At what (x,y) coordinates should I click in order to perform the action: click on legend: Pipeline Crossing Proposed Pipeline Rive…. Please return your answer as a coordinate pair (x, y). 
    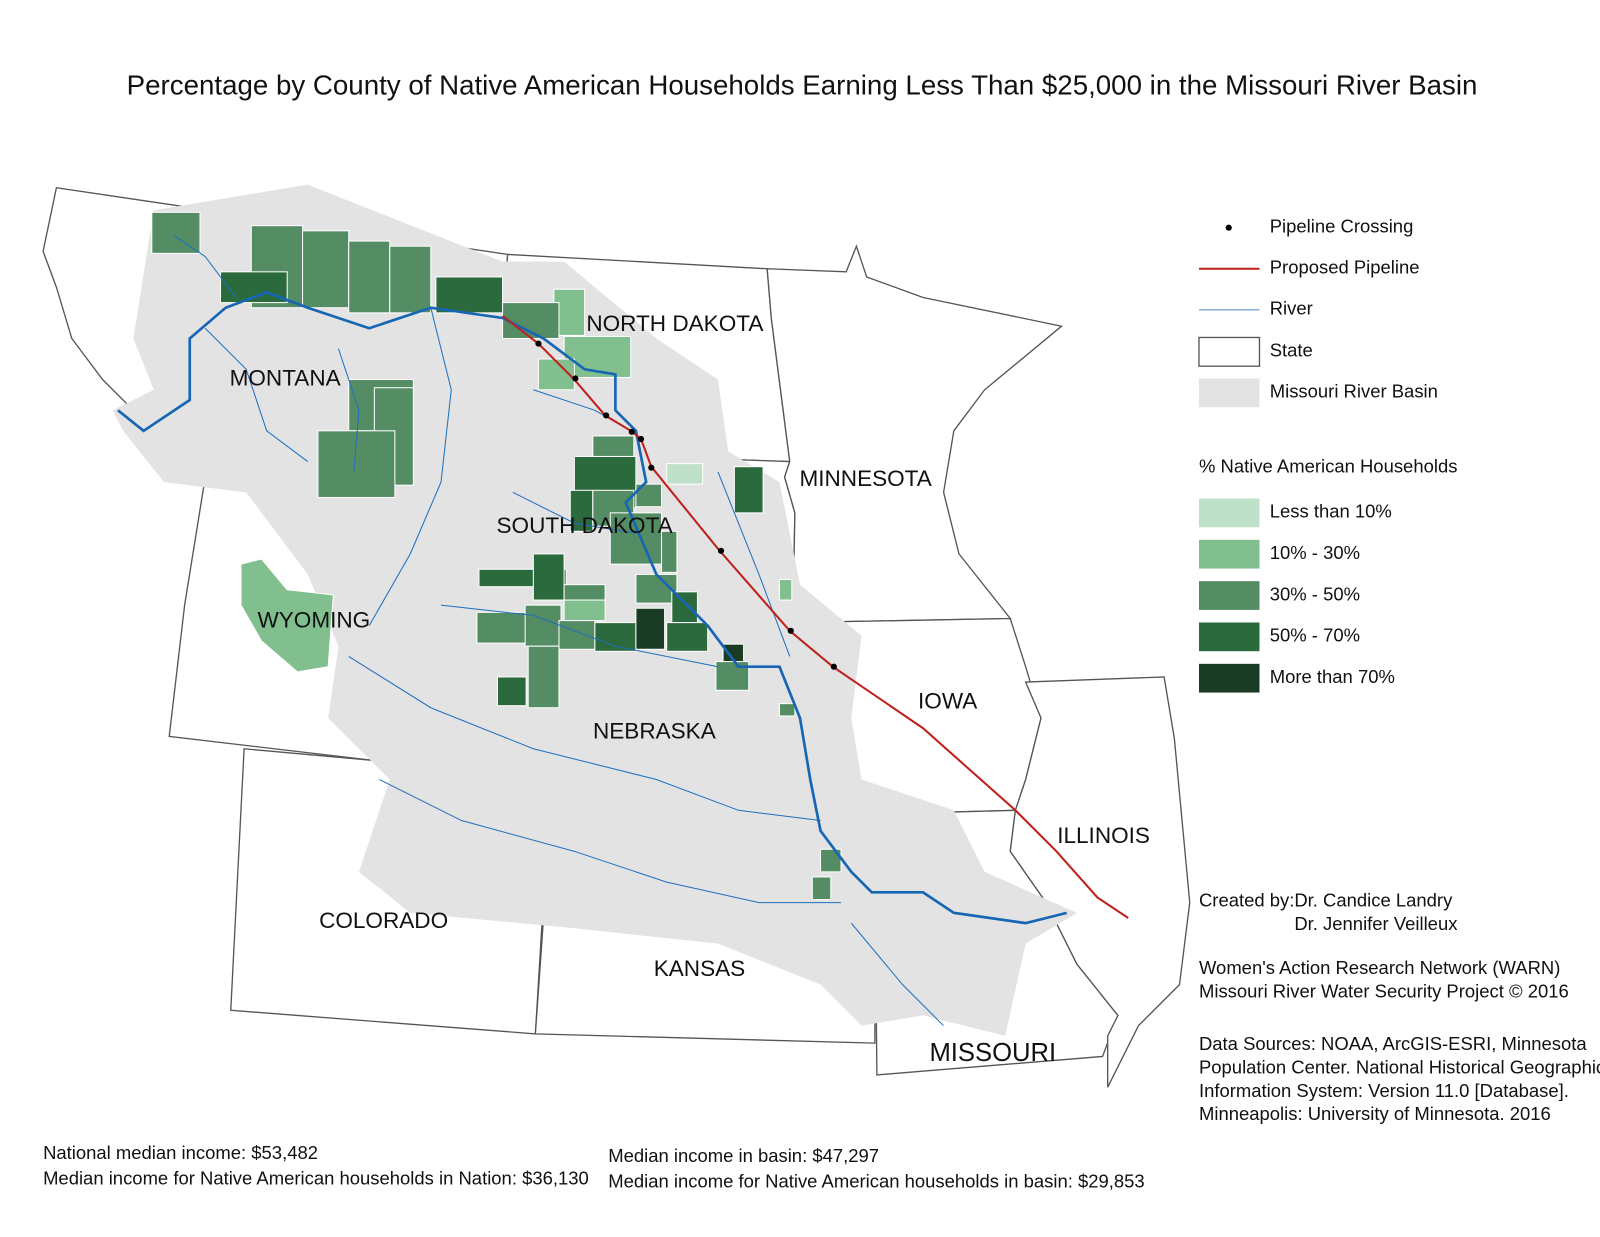
    Looking at the image, I should click on (1327, 454).